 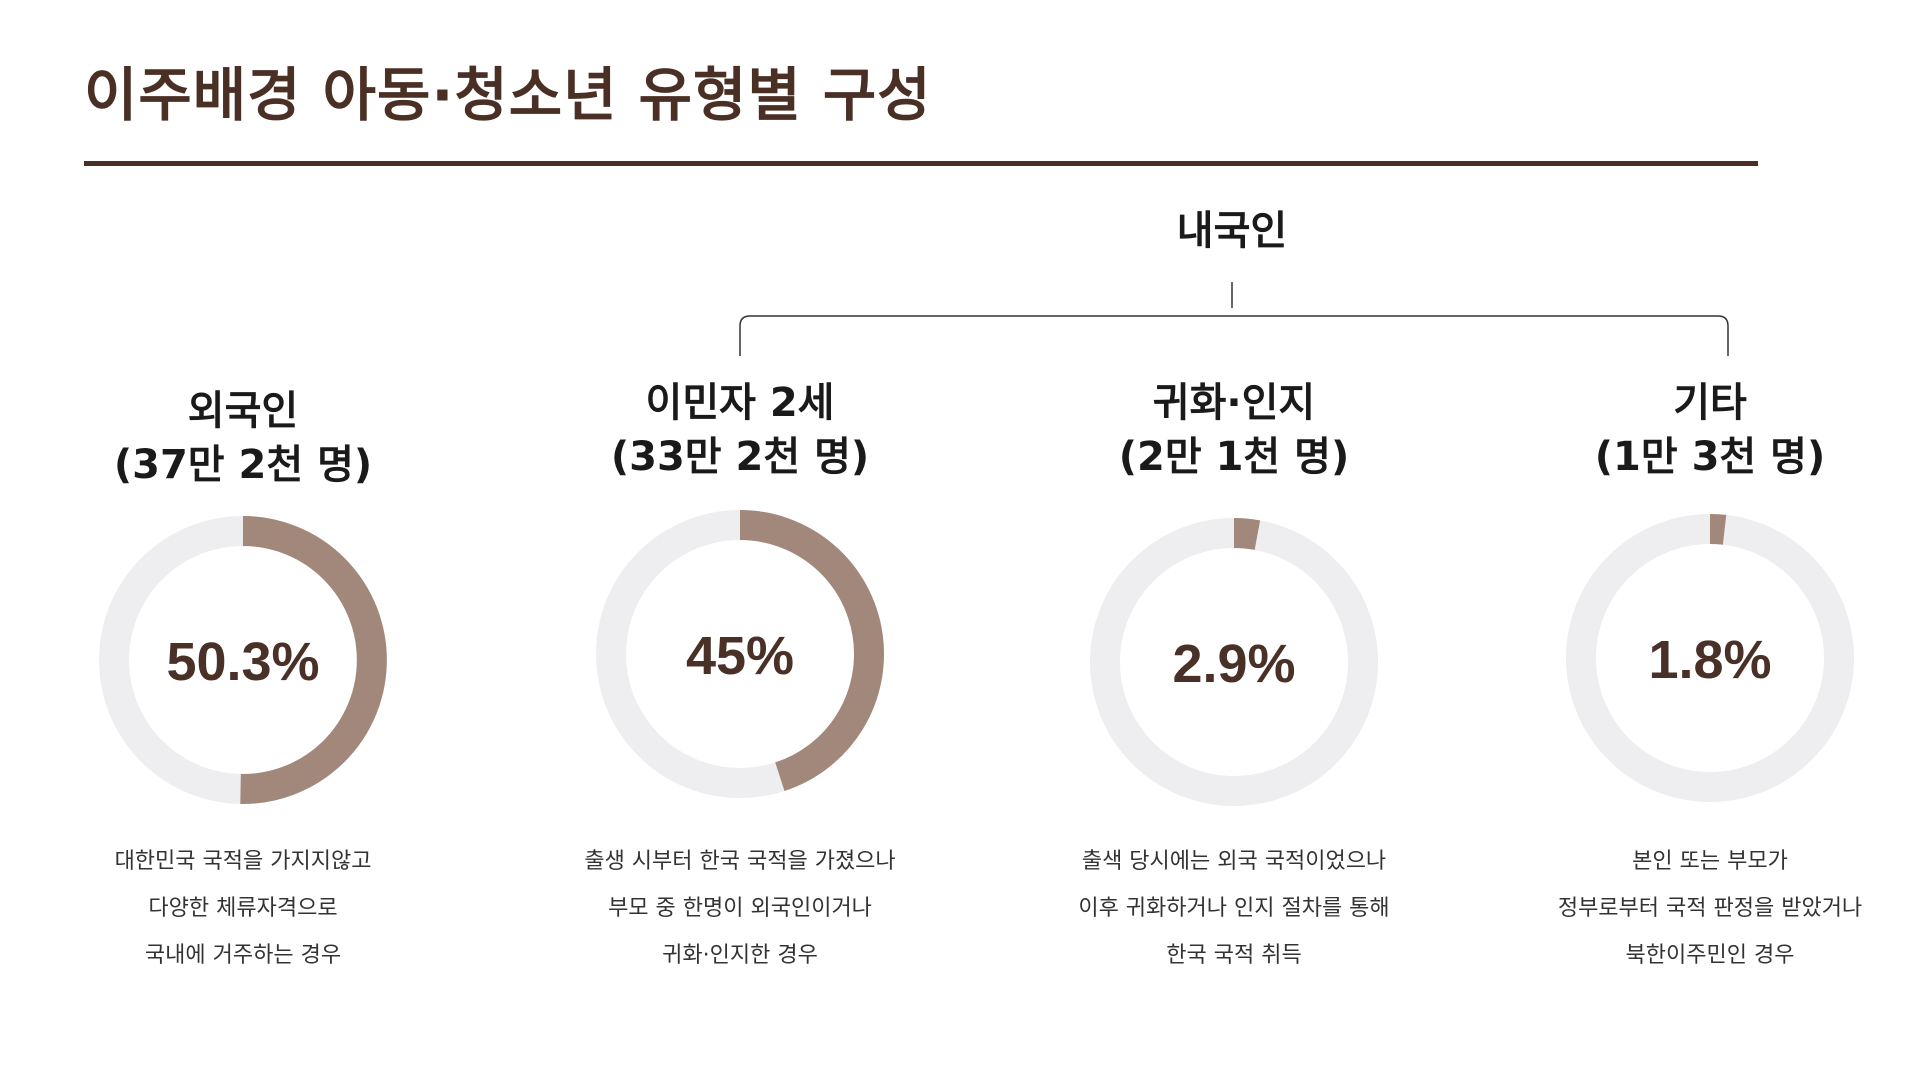 I want to click on donut-value-label: 45%, so click(x=740, y=656).